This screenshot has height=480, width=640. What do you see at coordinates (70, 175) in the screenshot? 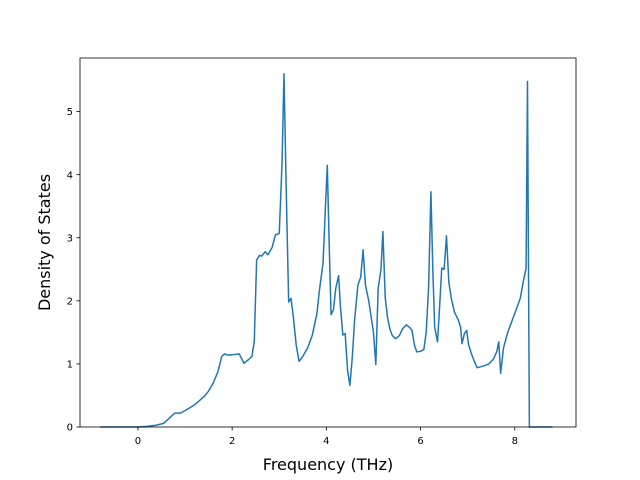
I see `y-tick-label-4: 4` at bounding box center [70, 175].